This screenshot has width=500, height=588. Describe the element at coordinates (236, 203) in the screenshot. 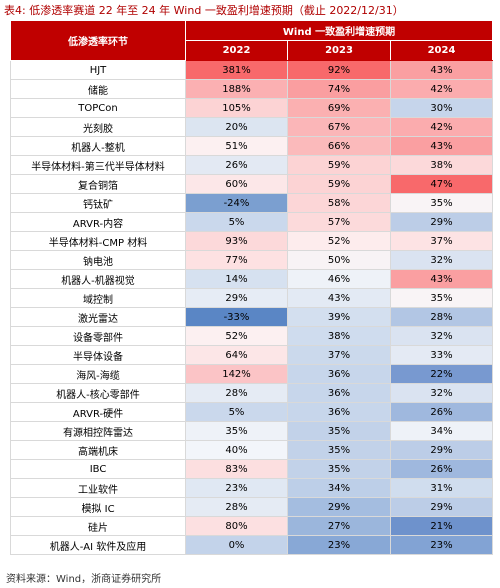

I see `cell: -24%` at that location.